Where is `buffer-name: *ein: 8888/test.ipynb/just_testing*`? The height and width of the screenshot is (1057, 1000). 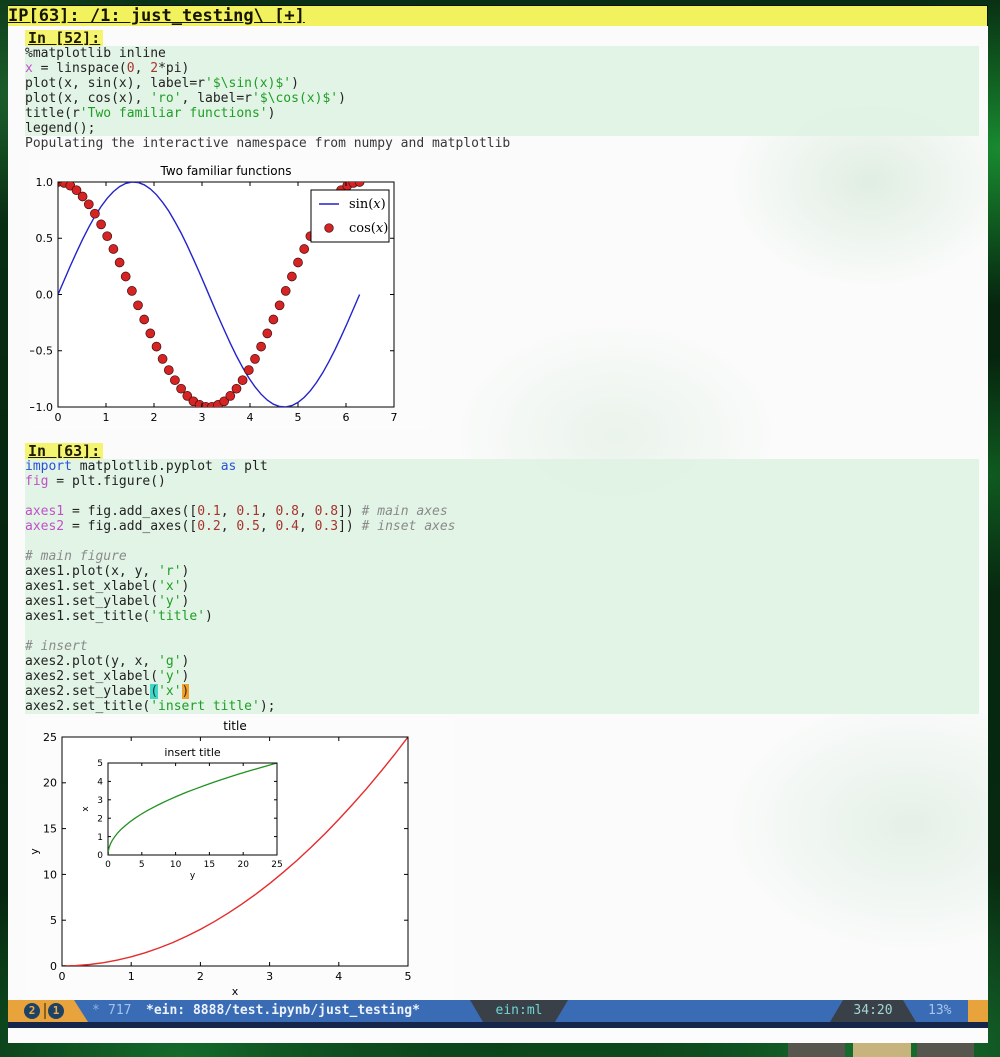
buffer-name: *ein: 8888/test.ipynb/just_testing* is located at coordinates (283, 1010).